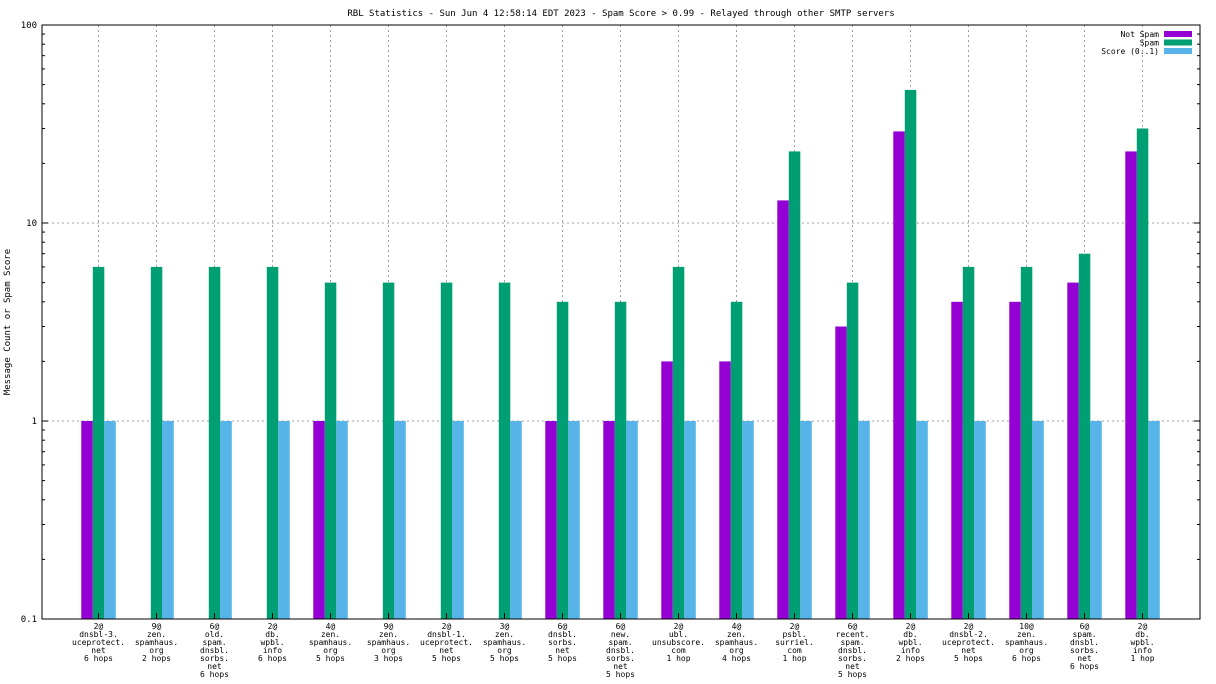  I want to click on x-tick-label: 9@ zen. spamhaus. org 3 hops, so click(388, 642).